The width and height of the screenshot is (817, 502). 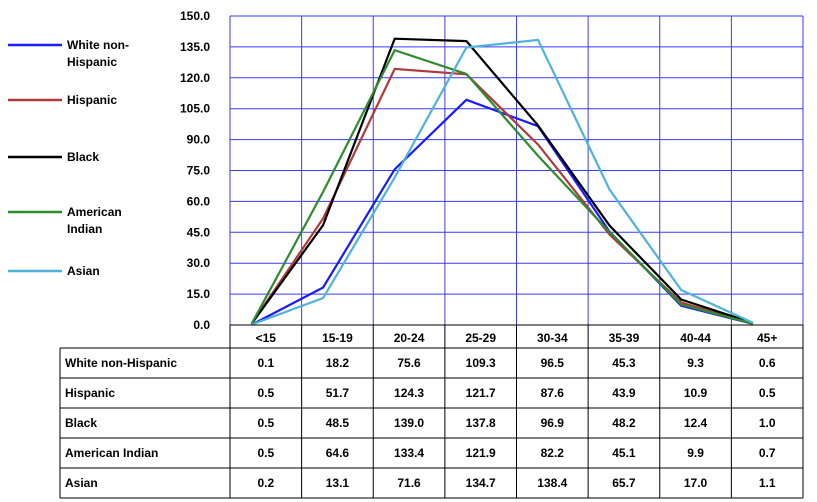 What do you see at coordinates (201, 325) in the screenshot?
I see `y-tick-label: 0.0` at bounding box center [201, 325].